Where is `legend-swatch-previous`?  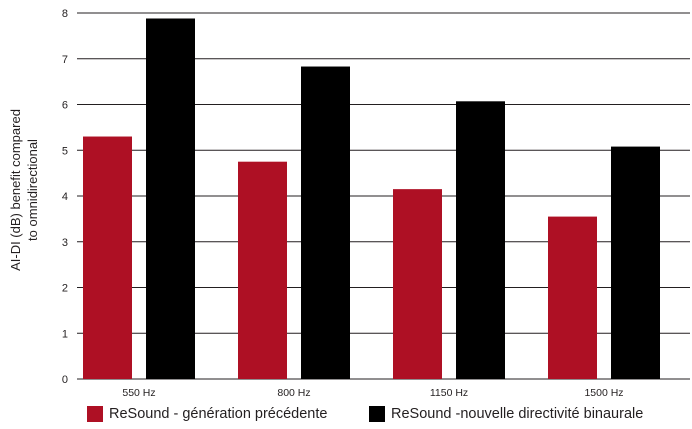 legend-swatch-previous is located at coordinates (95, 414).